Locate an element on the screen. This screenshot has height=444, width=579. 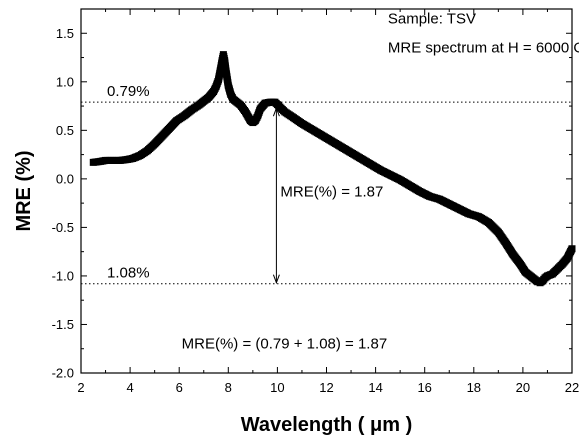
arrow-label: MRE(%) = 1.87 is located at coordinates (331, 191).